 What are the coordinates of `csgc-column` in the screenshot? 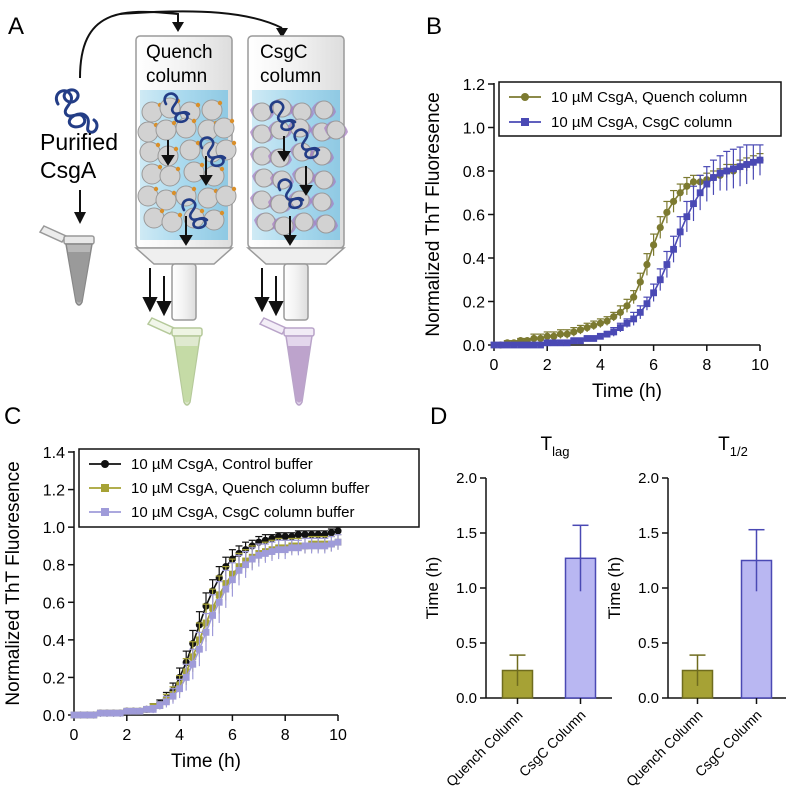 It's located at (297, 178).